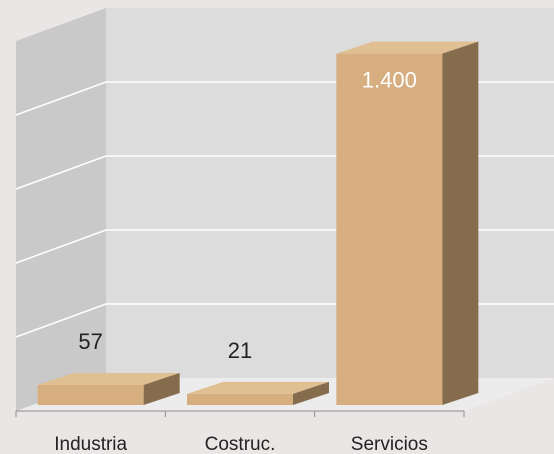 This screenshot has width=554, height=454. I want to click on x-axis, so click(240, 413).